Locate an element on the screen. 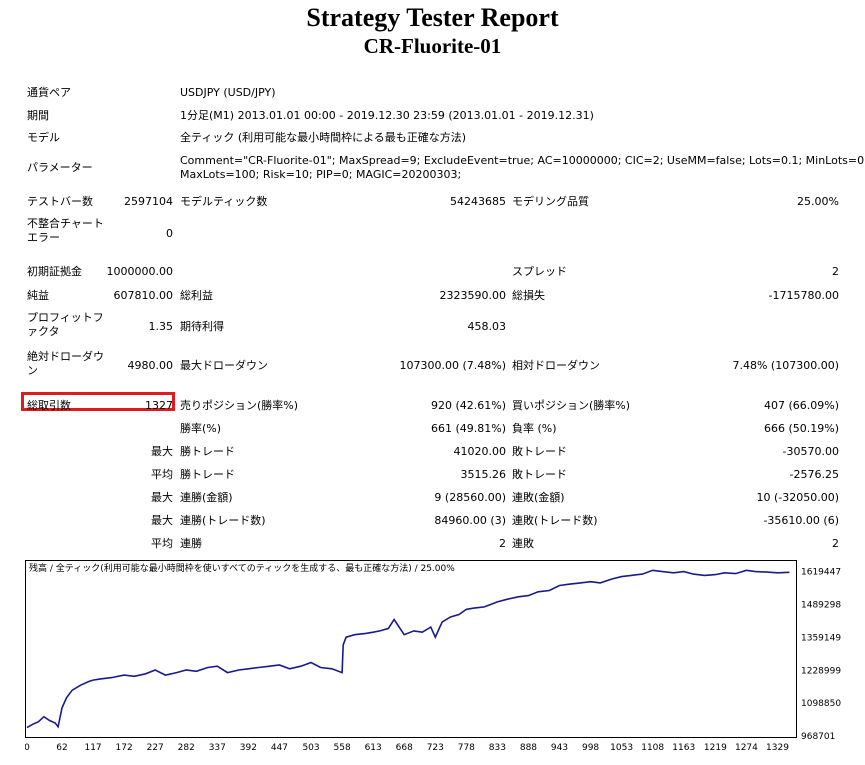  report-title: Strategy Tester Report is located at coordinates (432, 17).